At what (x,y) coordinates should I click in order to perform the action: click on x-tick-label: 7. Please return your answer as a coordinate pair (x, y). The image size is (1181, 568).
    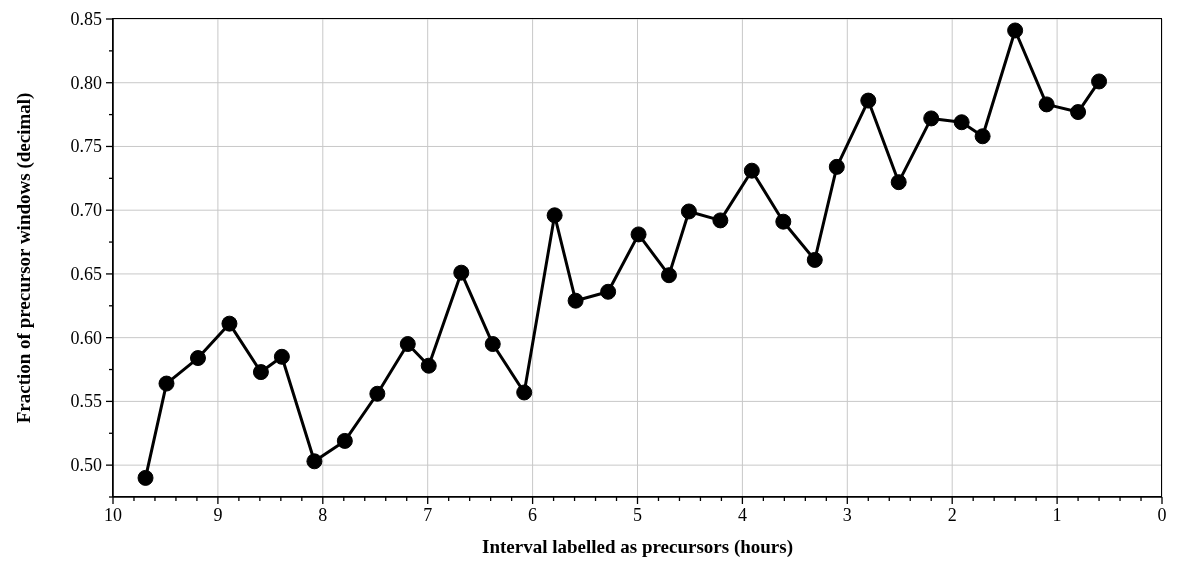
    Looking at the image, I should click on (428, 515).